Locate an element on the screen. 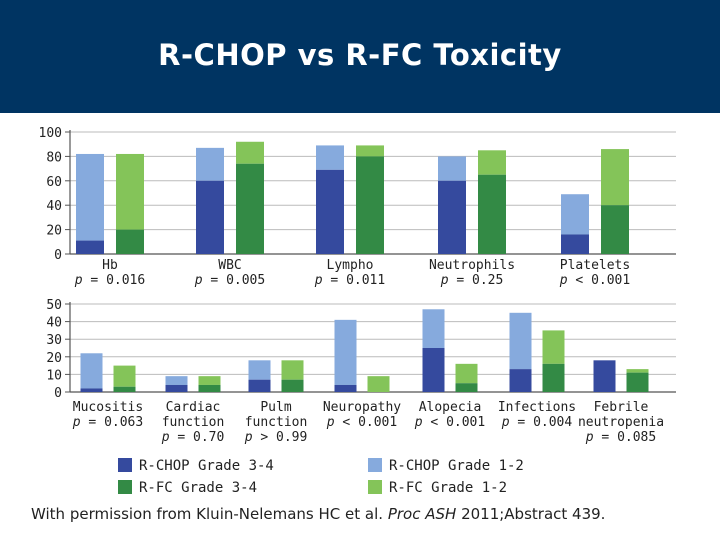 The image size is (720, 540). p-value-label: p = 0.005 is located at coordinates (229, 280).